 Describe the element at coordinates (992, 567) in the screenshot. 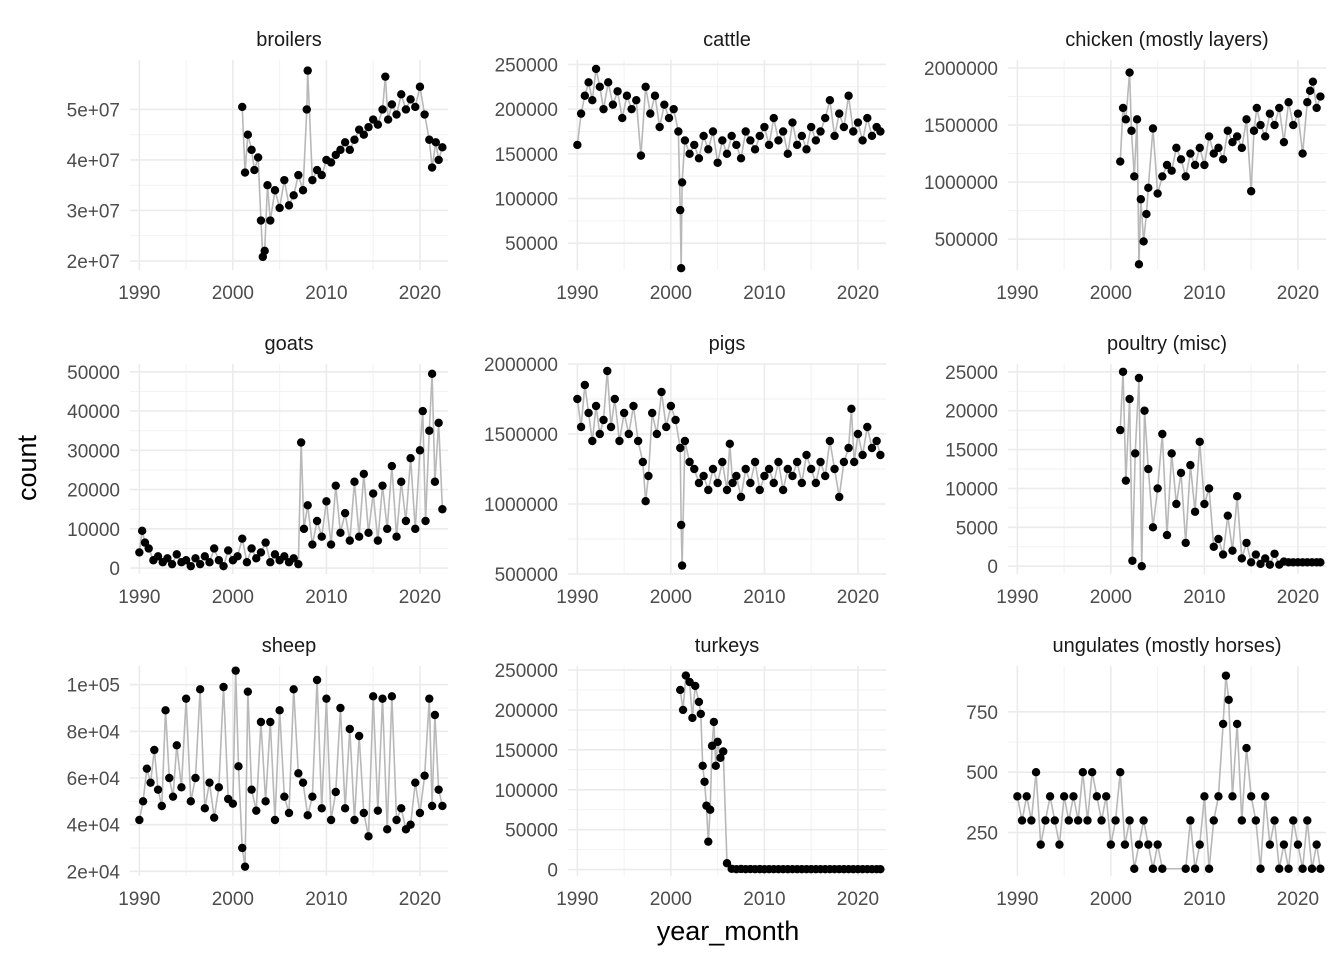

I see `y-tick-label: 0` at that location.